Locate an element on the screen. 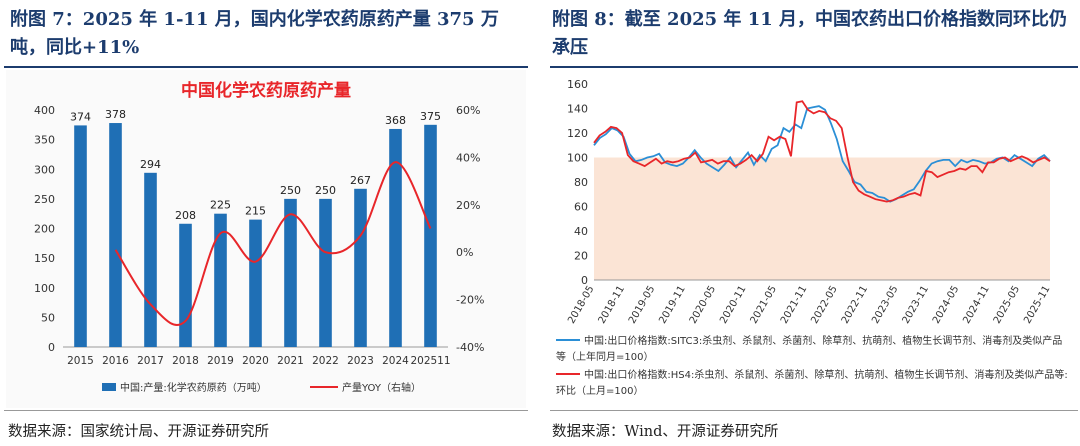 Image resolution: width=1080 pixels, height=446 pixels. right-top-rule is located at coordinates (814, 67).